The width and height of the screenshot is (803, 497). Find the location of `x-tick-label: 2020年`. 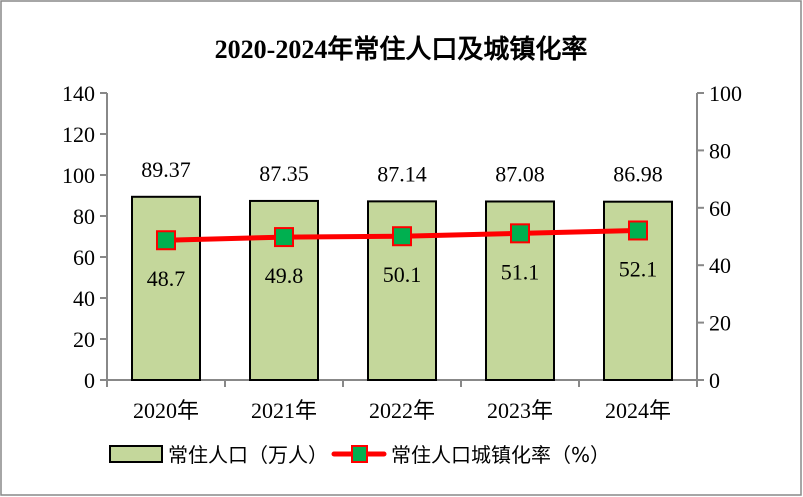

x-tick-label: 2020年 is located at coordinates (166, 410).